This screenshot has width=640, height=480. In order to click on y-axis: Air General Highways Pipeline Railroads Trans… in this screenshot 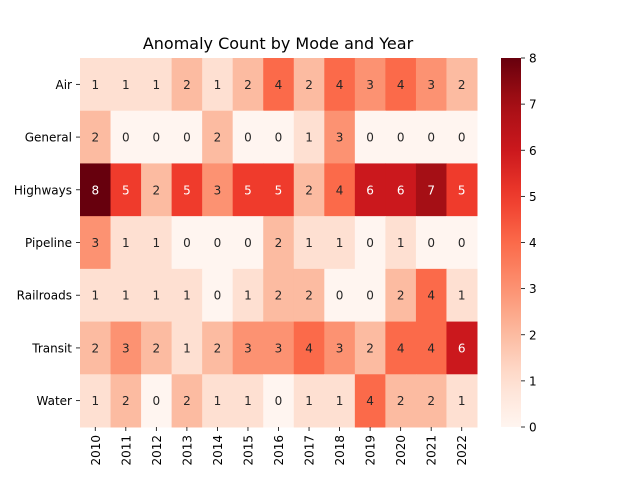, I will do `click(47, 243)`.